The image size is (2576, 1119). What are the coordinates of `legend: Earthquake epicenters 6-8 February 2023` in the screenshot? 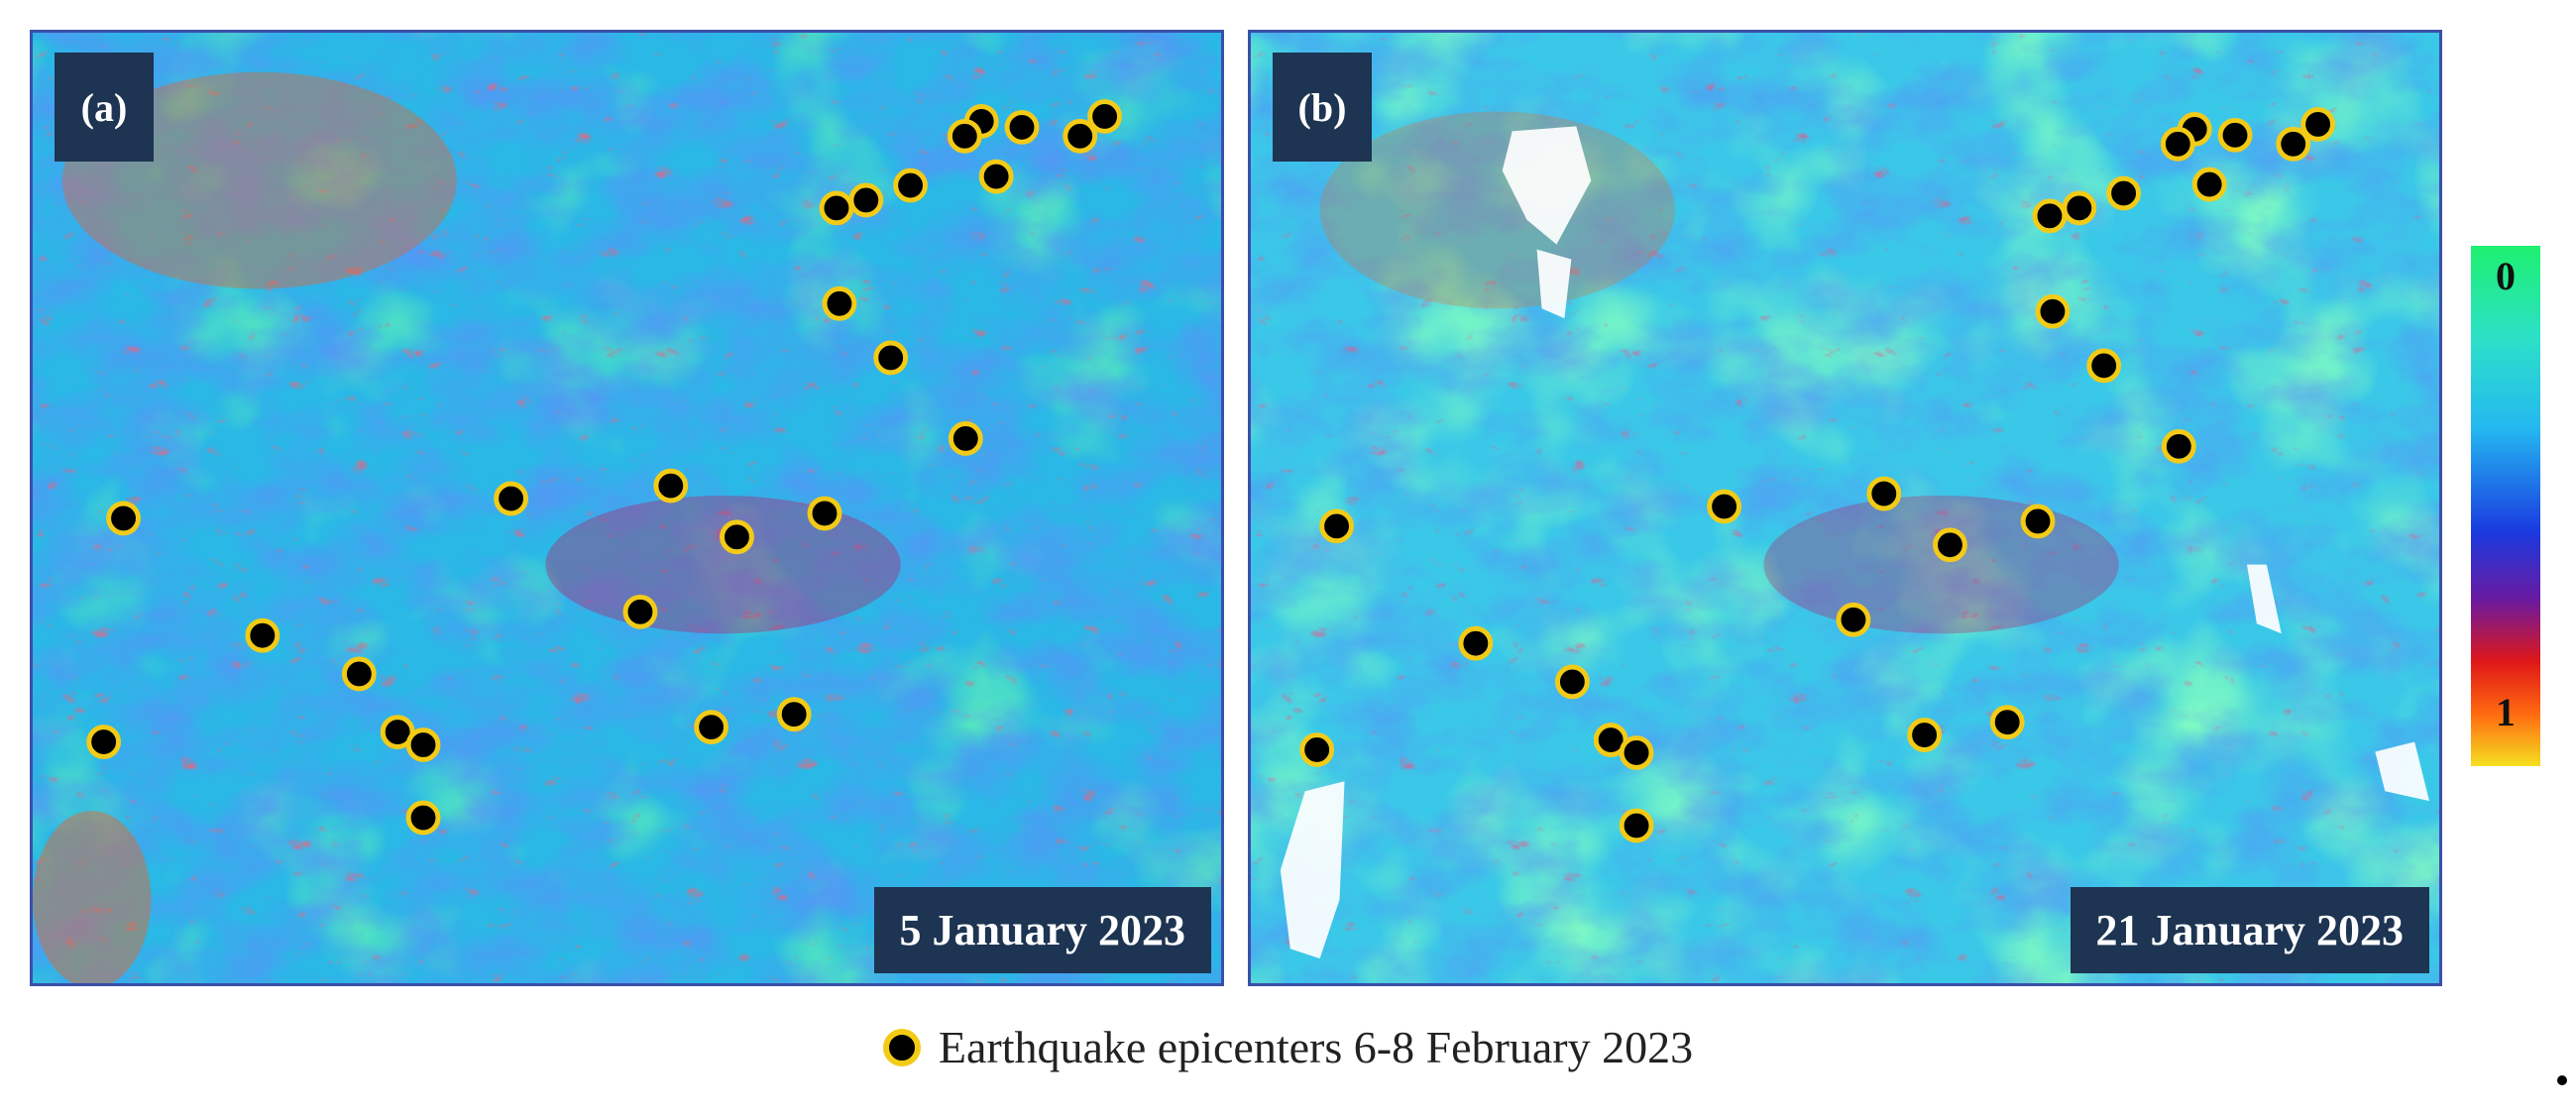 It's located at (1288, 1047).